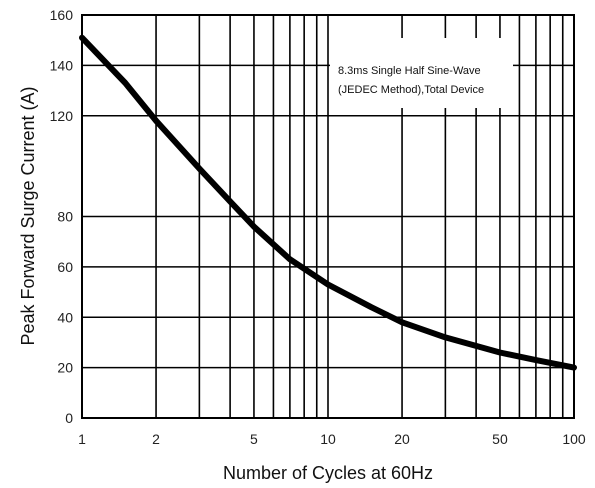 The height and width of the screenshot is (488, 595). I want to click on x-tick-label: 5, so click(254, 439).